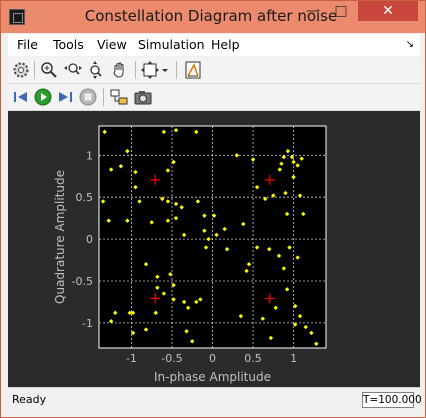  Describe the element at coordinates (171, 358) in the screenshot. I see `x-tick-label: -0.5` at that location.